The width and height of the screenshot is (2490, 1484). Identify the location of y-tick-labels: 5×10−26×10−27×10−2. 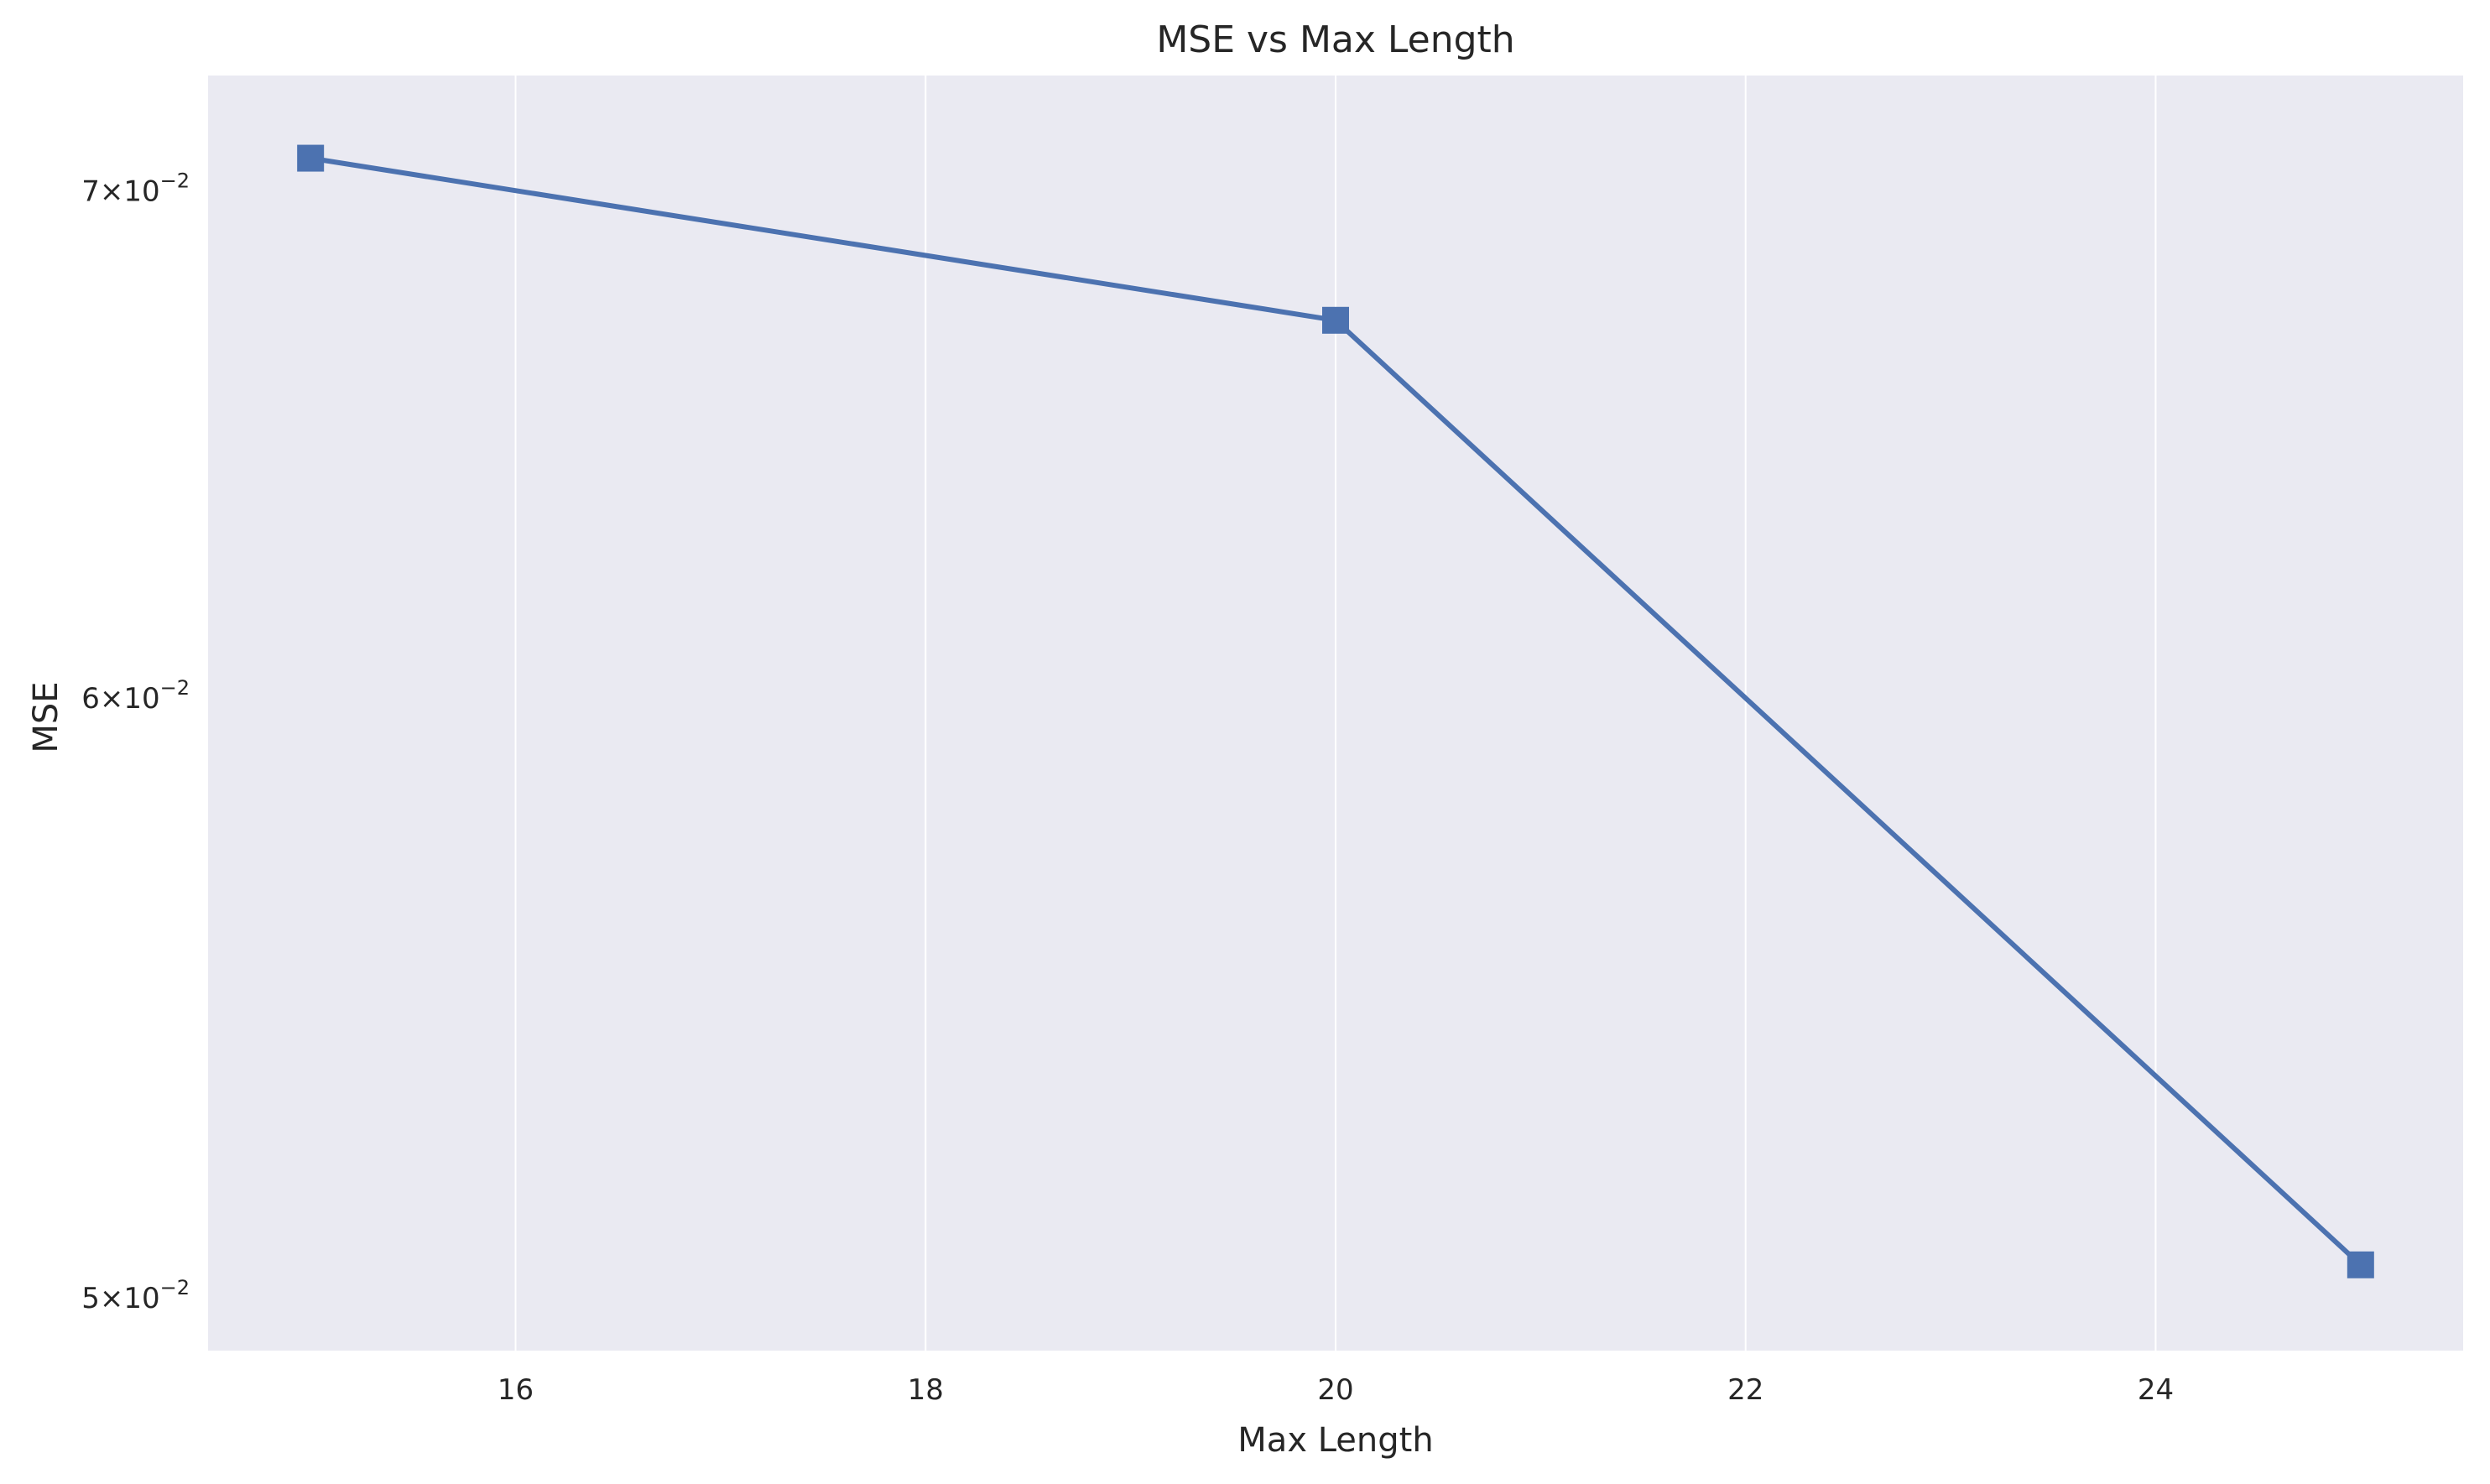
(135, 742).